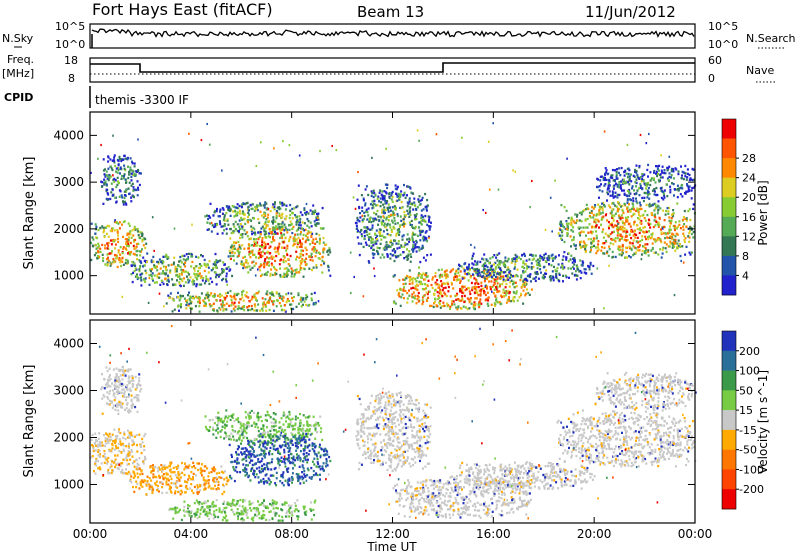 The image size is (800, 554). I want to click on nsky-label: N.Sky, so click(18, 38).